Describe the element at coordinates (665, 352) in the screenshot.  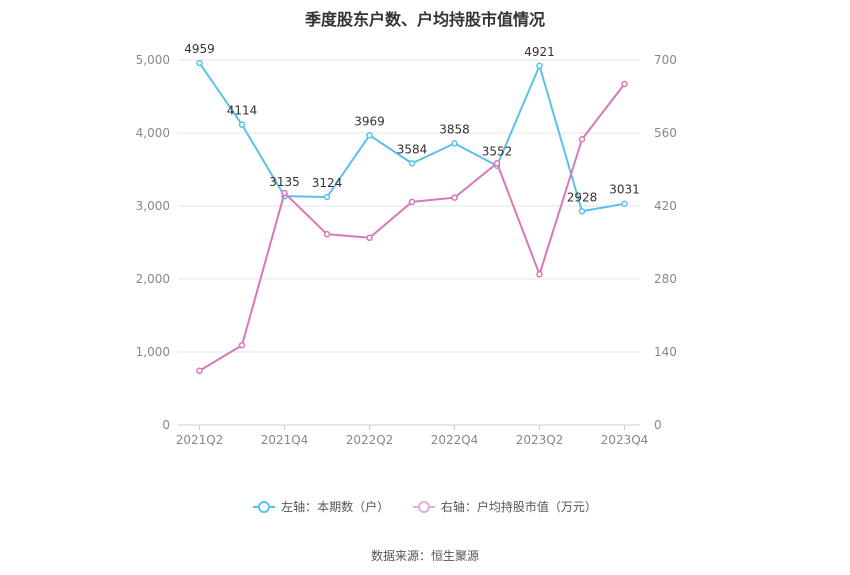
I see `y-right-tick-label: 140` at that location.